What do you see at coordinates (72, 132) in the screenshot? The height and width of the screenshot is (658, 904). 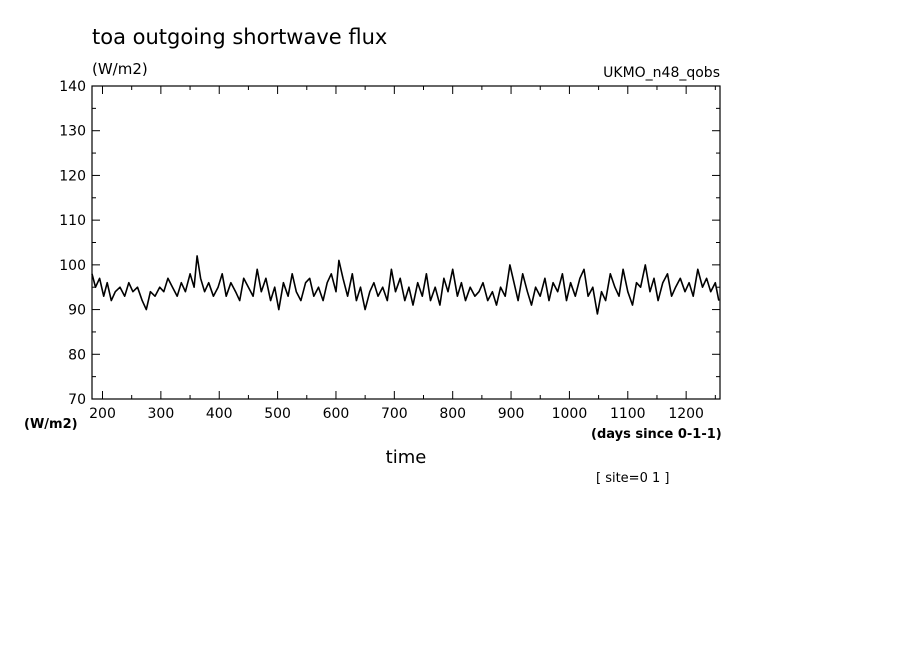 I see `y-tick-label: 130` at bounding box center [72, 132].